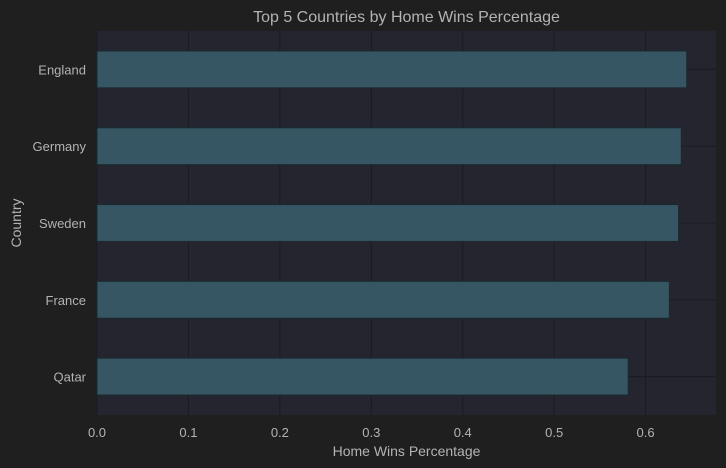 The width and height of the screenshot is (726, 468). Describe the element at coordinates (463, 432) in the screenshot. I see `x-tick-label-4: 0.4` at that location.